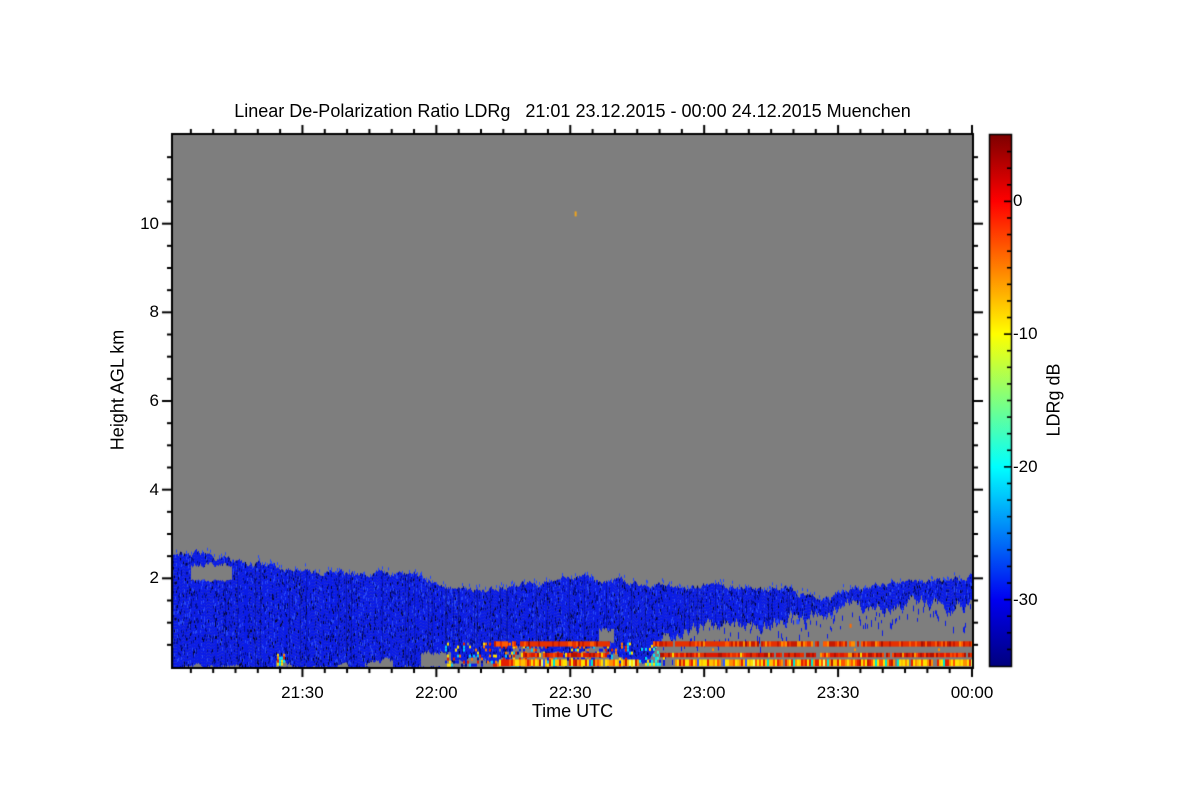 The image size is (1200, 800). I want to click on y-tick-label: 2, so click(154, 578).